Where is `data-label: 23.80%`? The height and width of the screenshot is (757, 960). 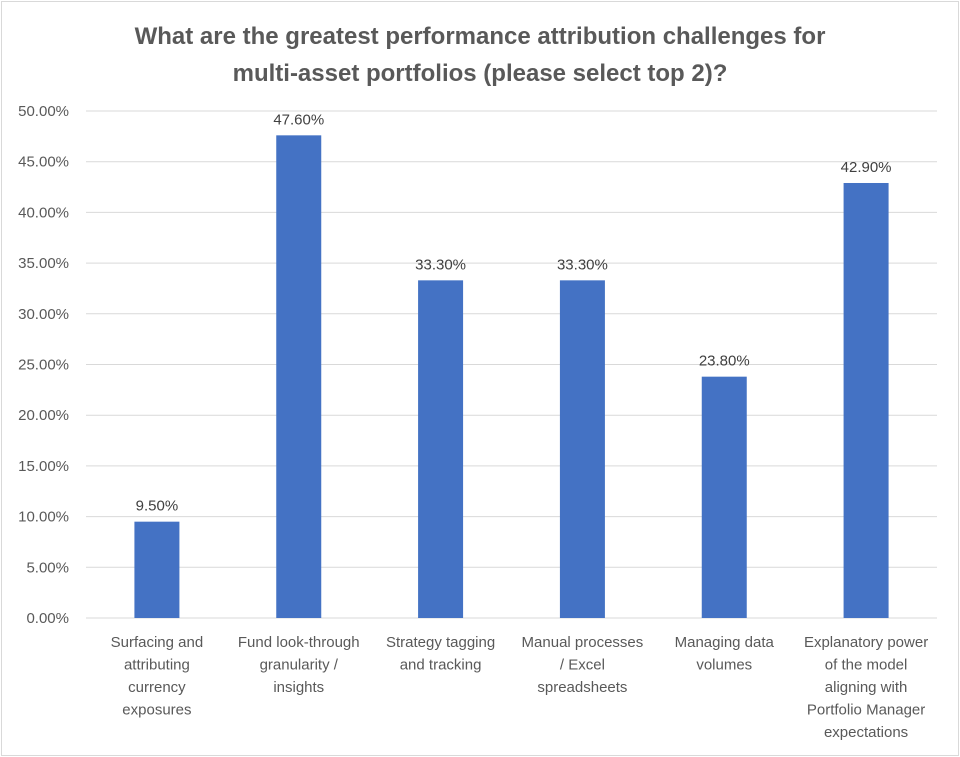 data-label: 23.80% is located at coordinates (724, 361).